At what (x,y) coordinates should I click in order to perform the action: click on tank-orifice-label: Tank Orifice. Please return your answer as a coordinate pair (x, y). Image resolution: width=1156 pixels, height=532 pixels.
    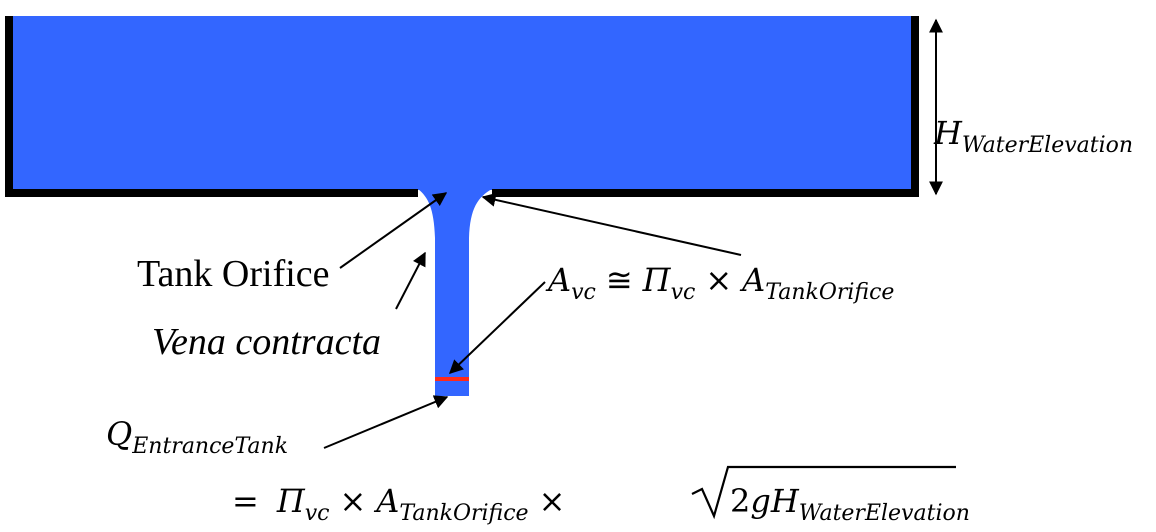
    Looking at the image, I should click on (233, 274).